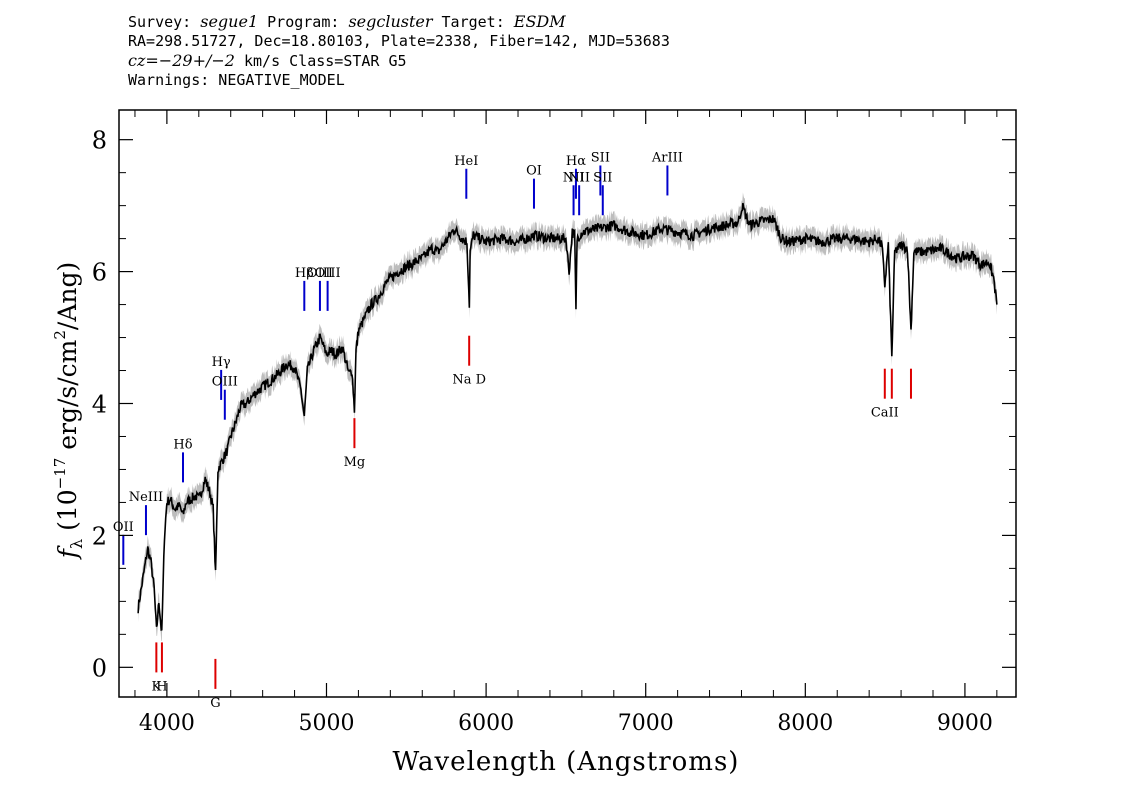  Describe the element at coordinates (646, 723) in the screenshot. I see `x-tick-label: 7000` at that location.